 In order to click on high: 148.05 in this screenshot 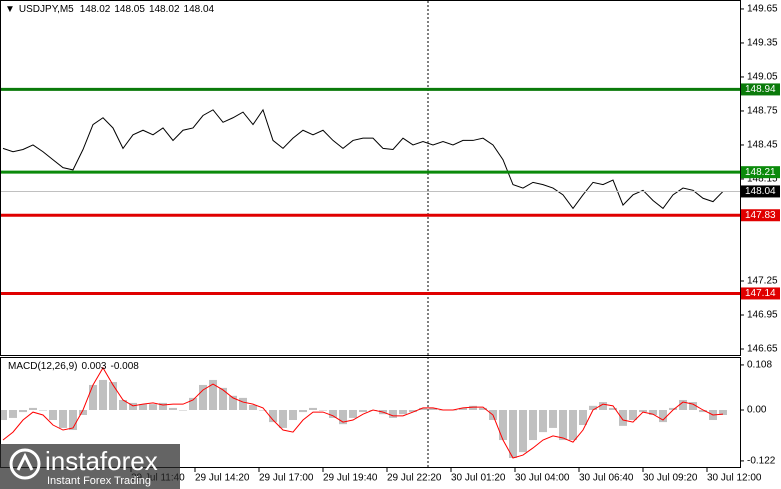, I will do `click(129, 9)`.